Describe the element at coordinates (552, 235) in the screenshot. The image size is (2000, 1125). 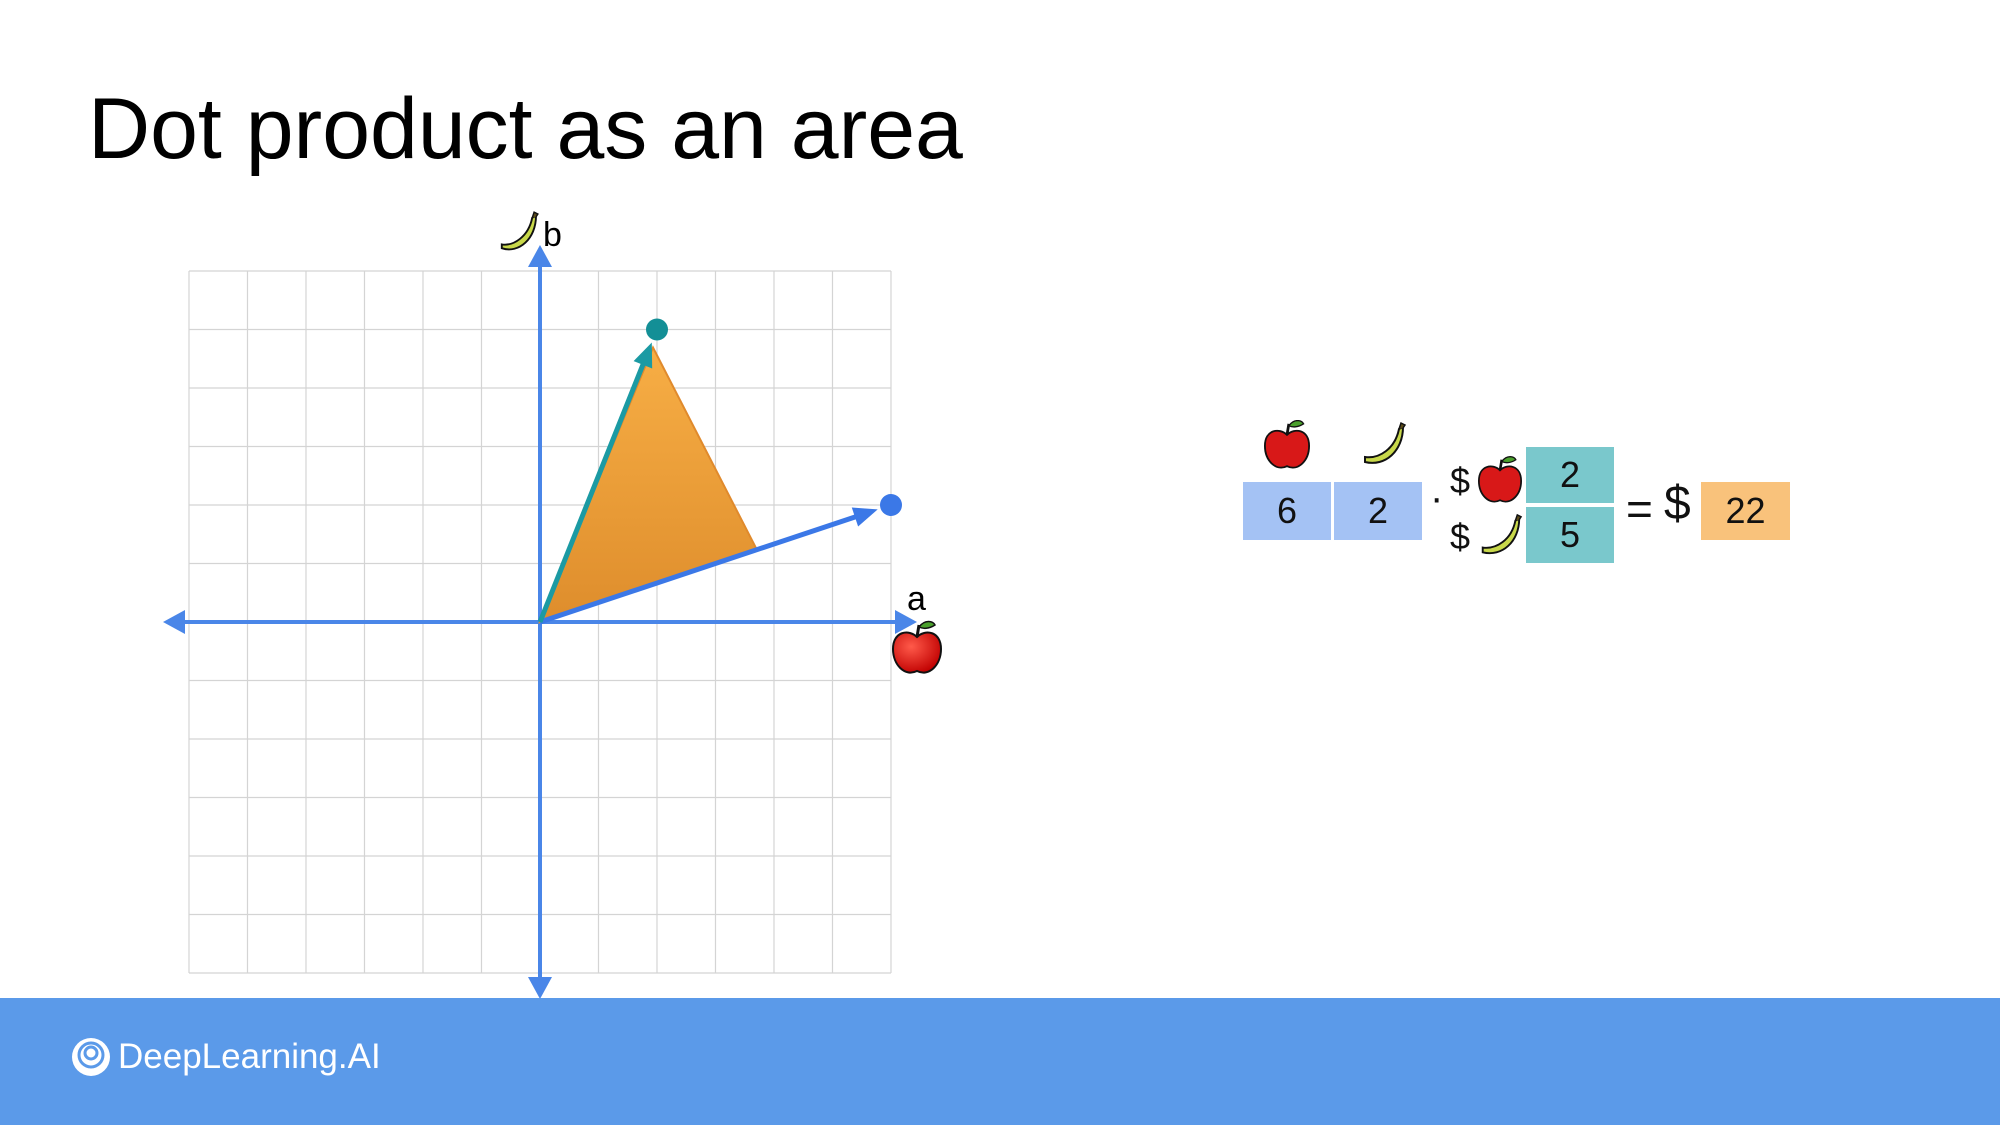
I see `y-axis-label: b` at that location.